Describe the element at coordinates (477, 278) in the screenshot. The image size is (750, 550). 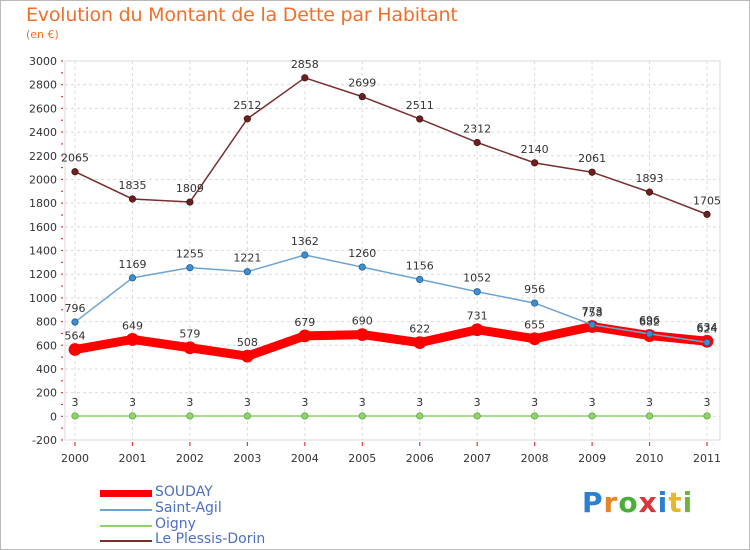
I see `data-label-saint-agil: 1052` at that location.